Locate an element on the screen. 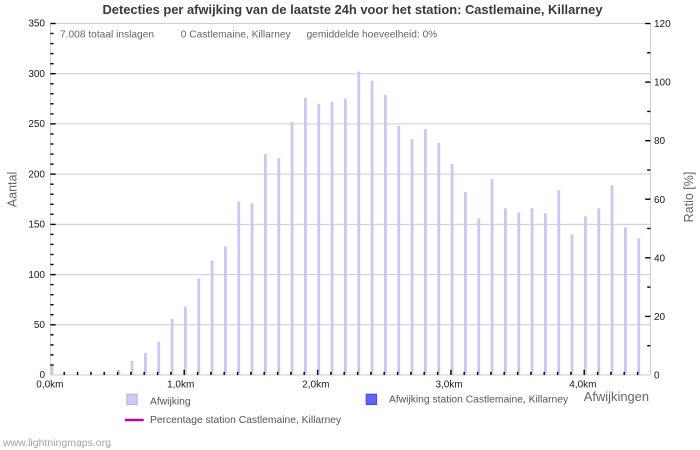 This screenshot has height=450, width=700. svg-text: 60 is located at coordinates (660, 200).